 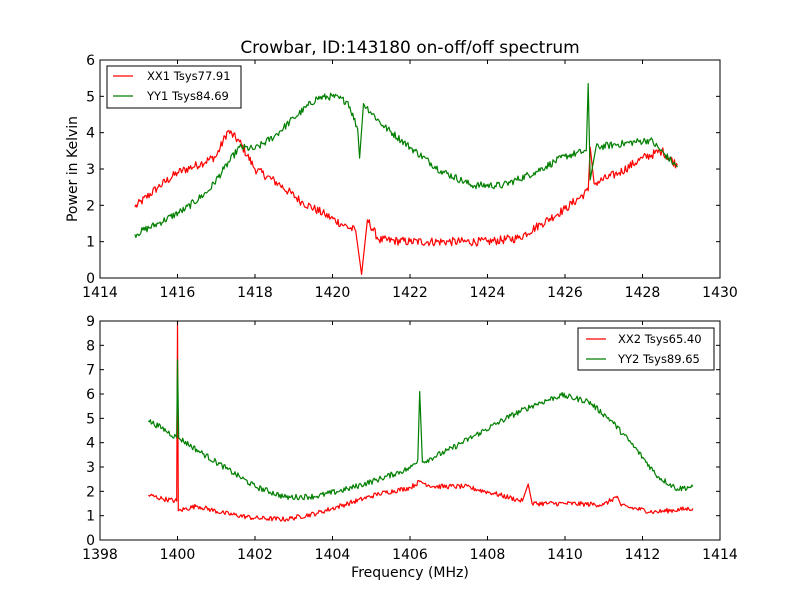 I want to click on top-legend-box, so click(x=174, y=87).